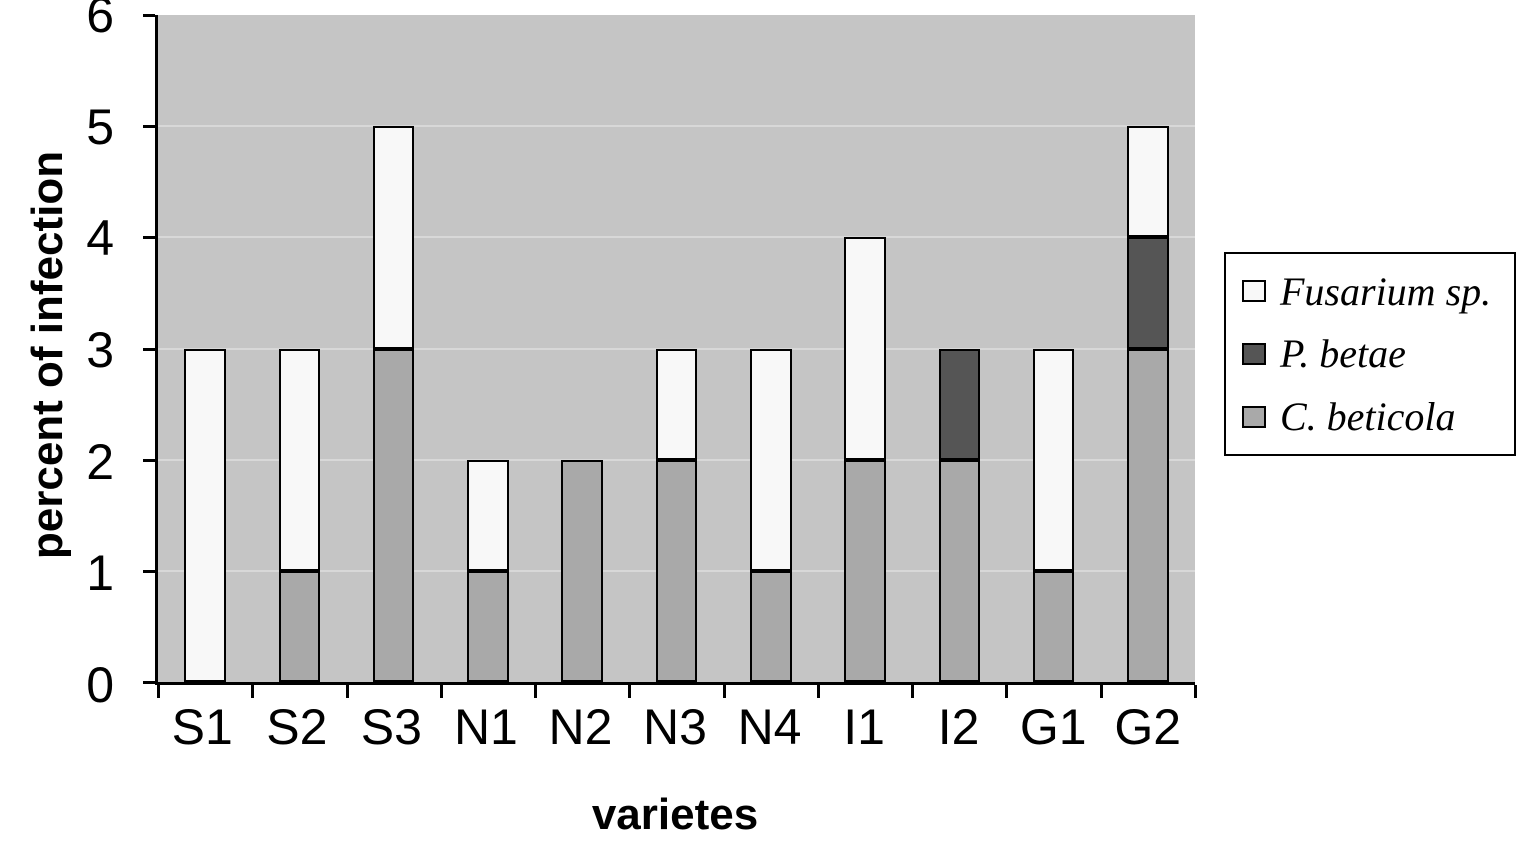  What do you see at coordinates (864, 727) in the screenshot?
I see `x-tick-label-i1: I1` at bounding box center [864, 727].